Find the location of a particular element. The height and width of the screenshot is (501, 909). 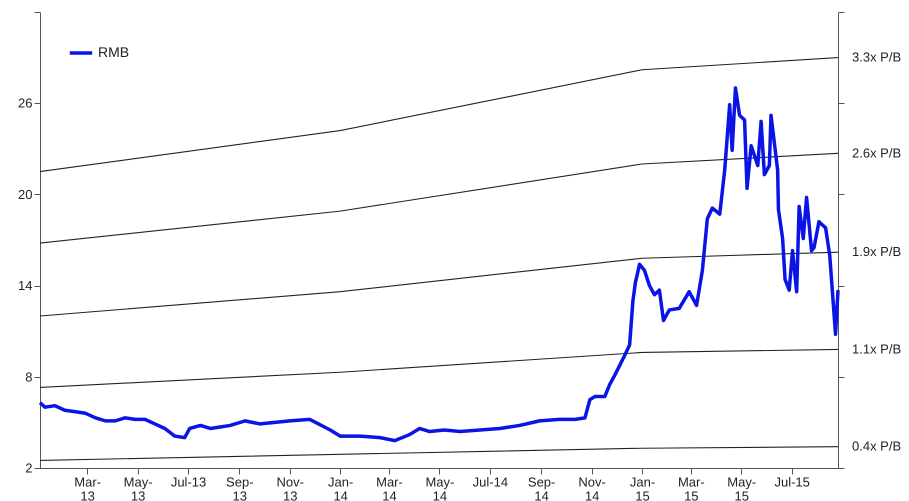

x-tick-label: Mar- 13 is located at coordinates (87, 487).